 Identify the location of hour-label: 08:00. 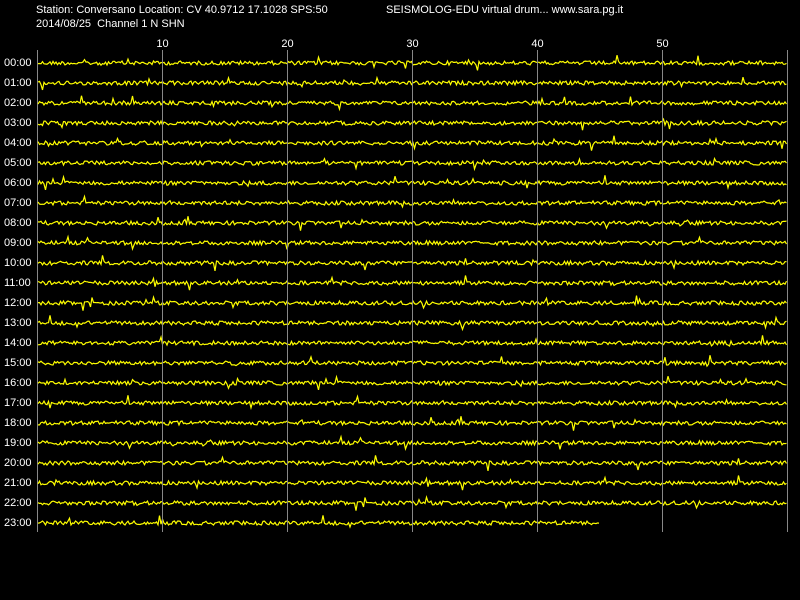
(18, 223).